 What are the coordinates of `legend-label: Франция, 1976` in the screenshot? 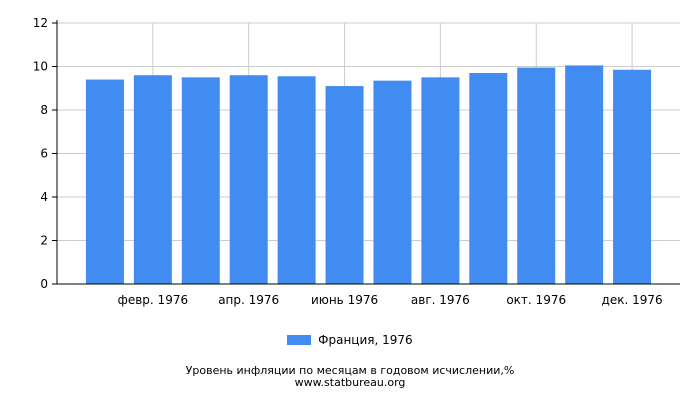 It's located at (365, 340).